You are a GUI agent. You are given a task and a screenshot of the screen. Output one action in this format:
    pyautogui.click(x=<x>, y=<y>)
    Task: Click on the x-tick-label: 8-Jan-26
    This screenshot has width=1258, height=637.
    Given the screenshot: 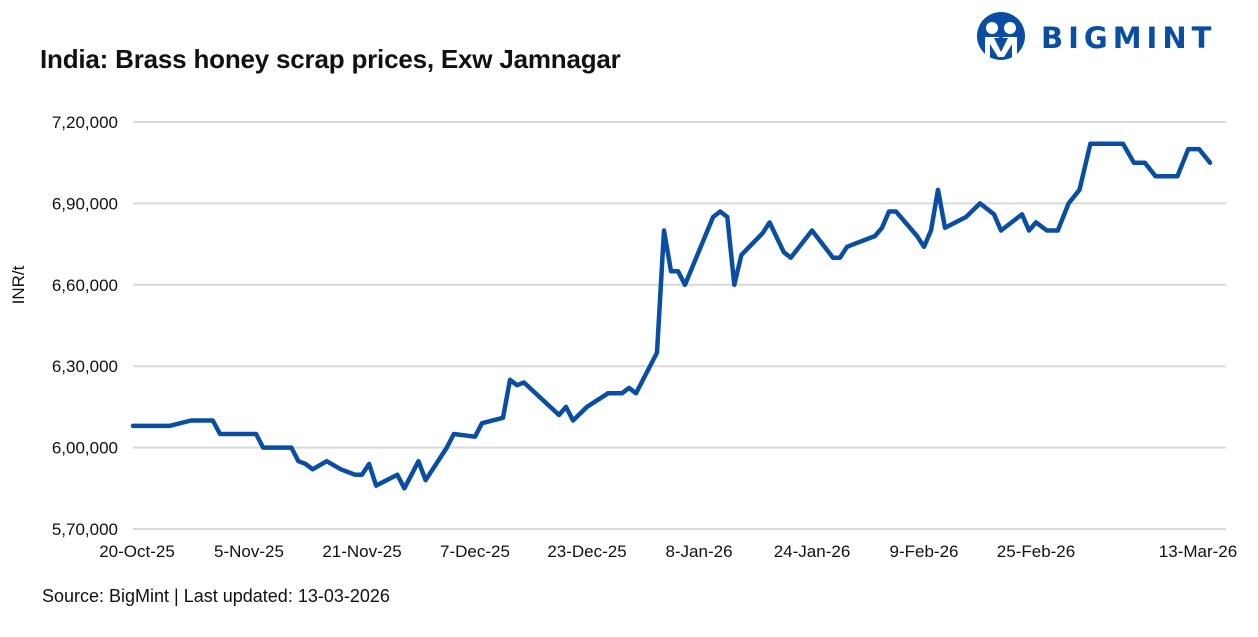 What is the action you would take?
    pyautogui.click(x=698, y=551)
    